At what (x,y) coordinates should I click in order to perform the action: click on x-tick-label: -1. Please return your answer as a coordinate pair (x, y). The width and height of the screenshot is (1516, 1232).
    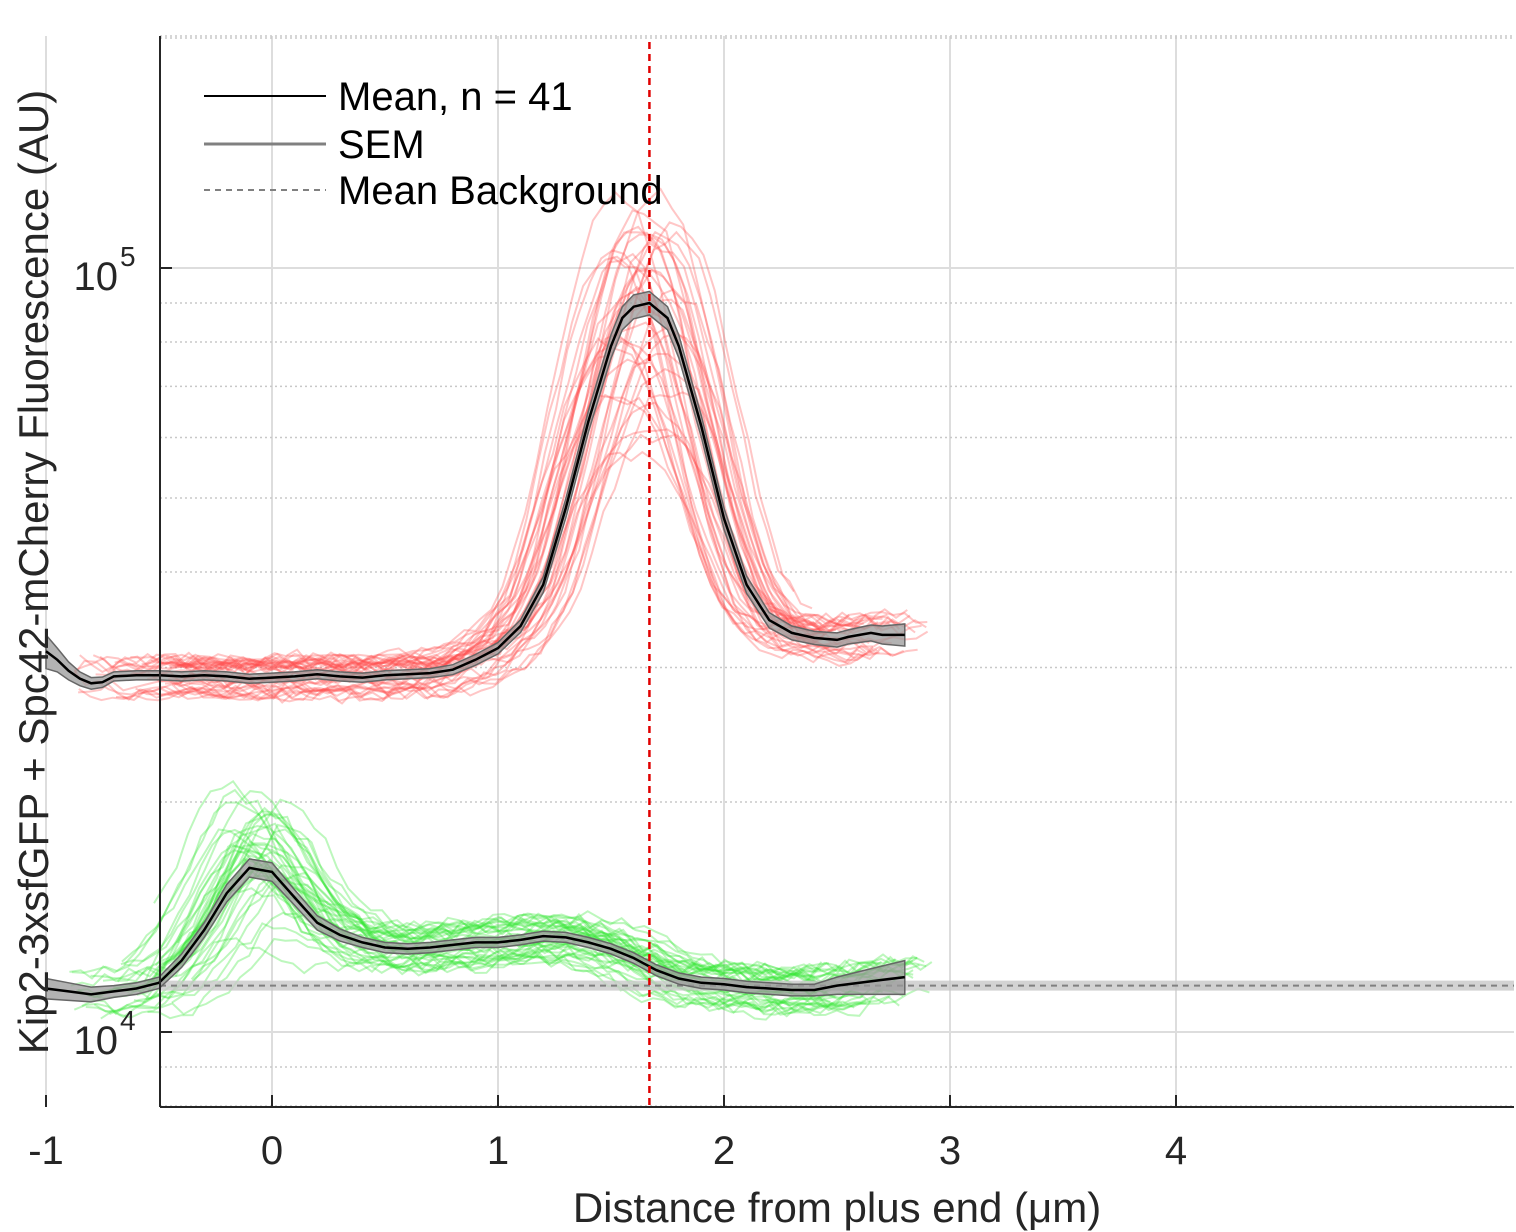
    Looking at the image, I should click on (46, 1151).